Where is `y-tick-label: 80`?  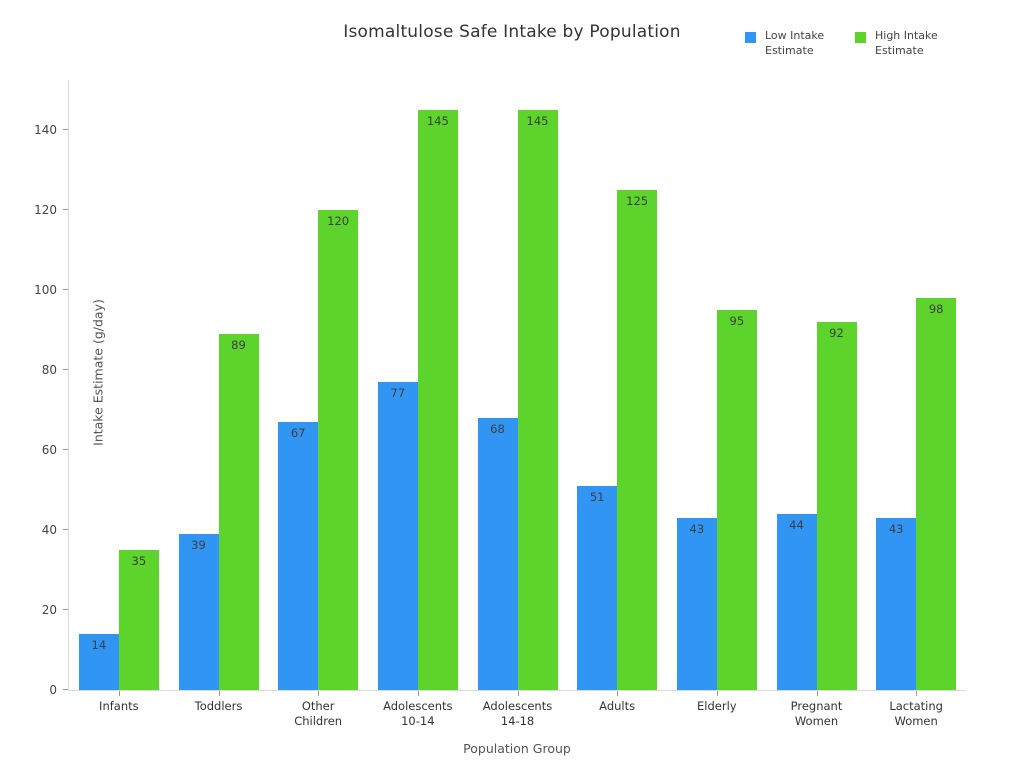 y-tick-label: 80 is located at coordinates (49, 370).